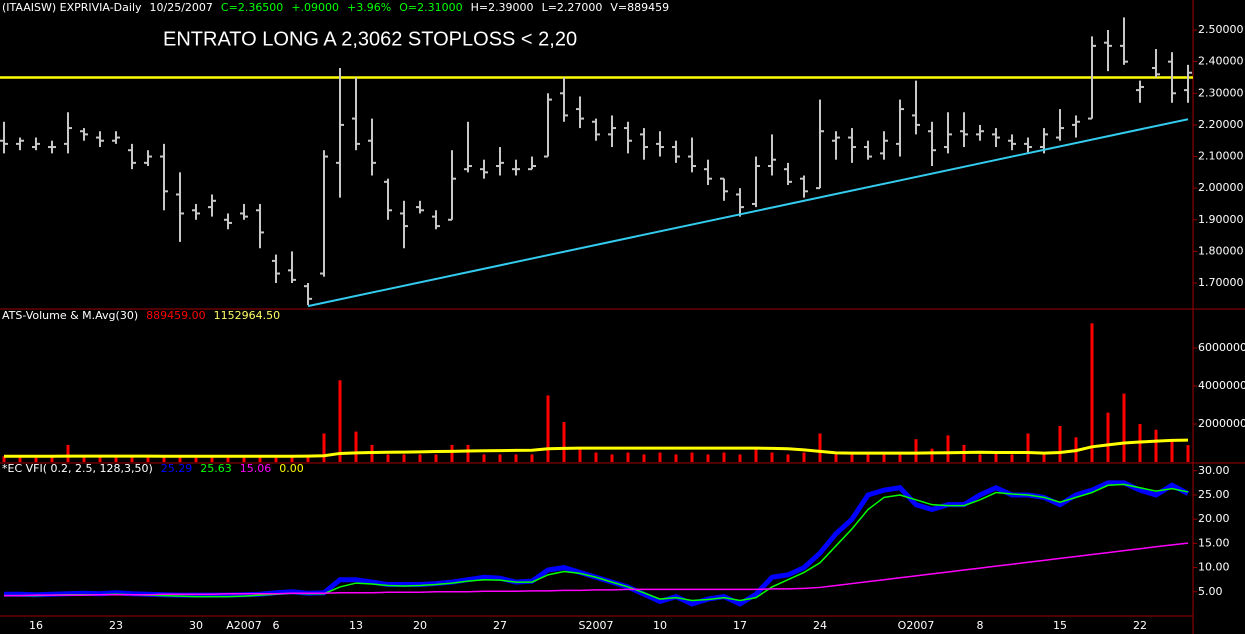 Image resolution: width=1245 pixels, height=634 pixels. Describe the element at coordinates (1060, 625) in the screenshot. I see `x-tick-label: 15` at that location.